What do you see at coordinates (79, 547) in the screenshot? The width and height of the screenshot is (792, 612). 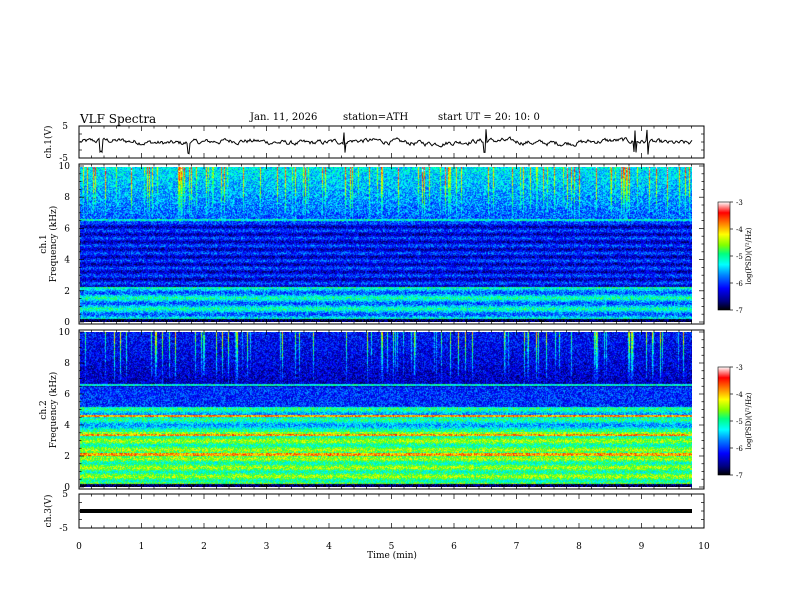 I see `x-tick-label: 0` at bounding box center [79, 547].